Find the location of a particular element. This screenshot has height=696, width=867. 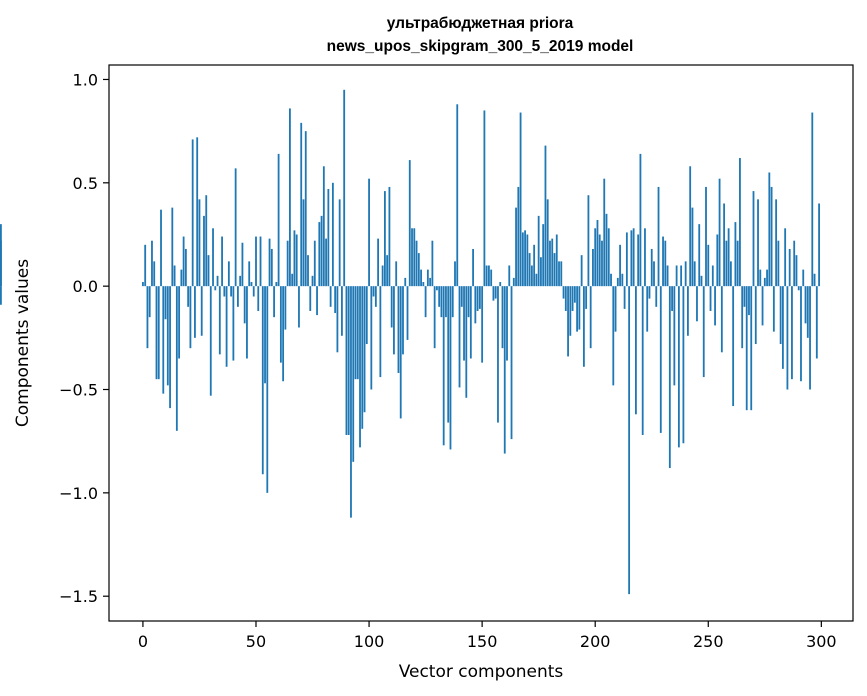

x-tick-label: 300 is located at coordinates (821, 641).